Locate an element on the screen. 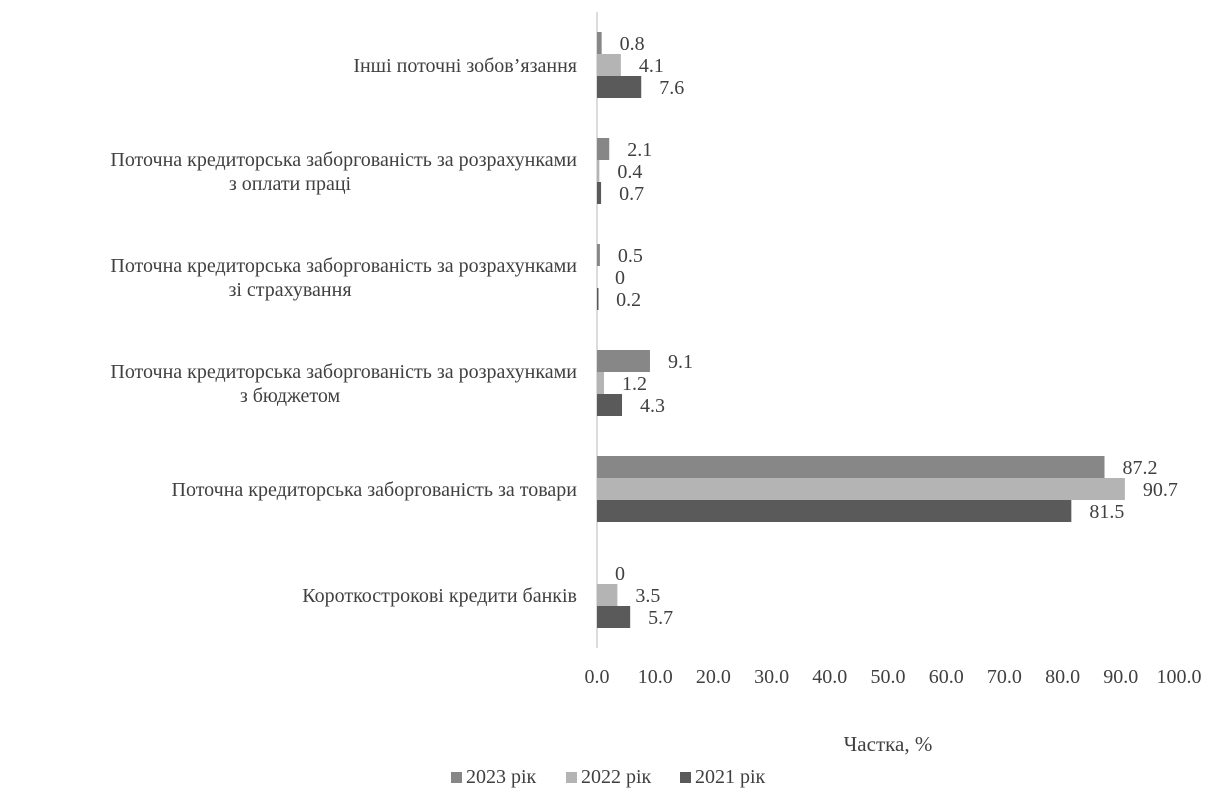 The height and width of the screenshot is (794, 1223). data-label: 4.1 is located at coordinates (651, 66).